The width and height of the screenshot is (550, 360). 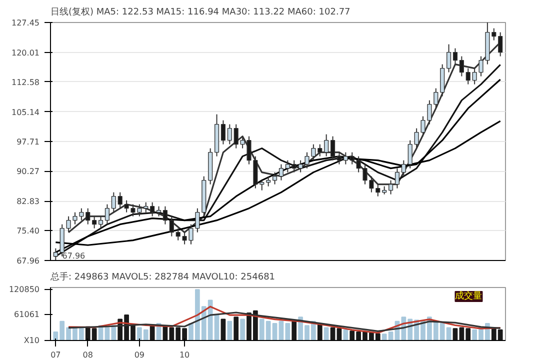 I want to click on y-tick-label: 67.96, so click(x=28, y=261).